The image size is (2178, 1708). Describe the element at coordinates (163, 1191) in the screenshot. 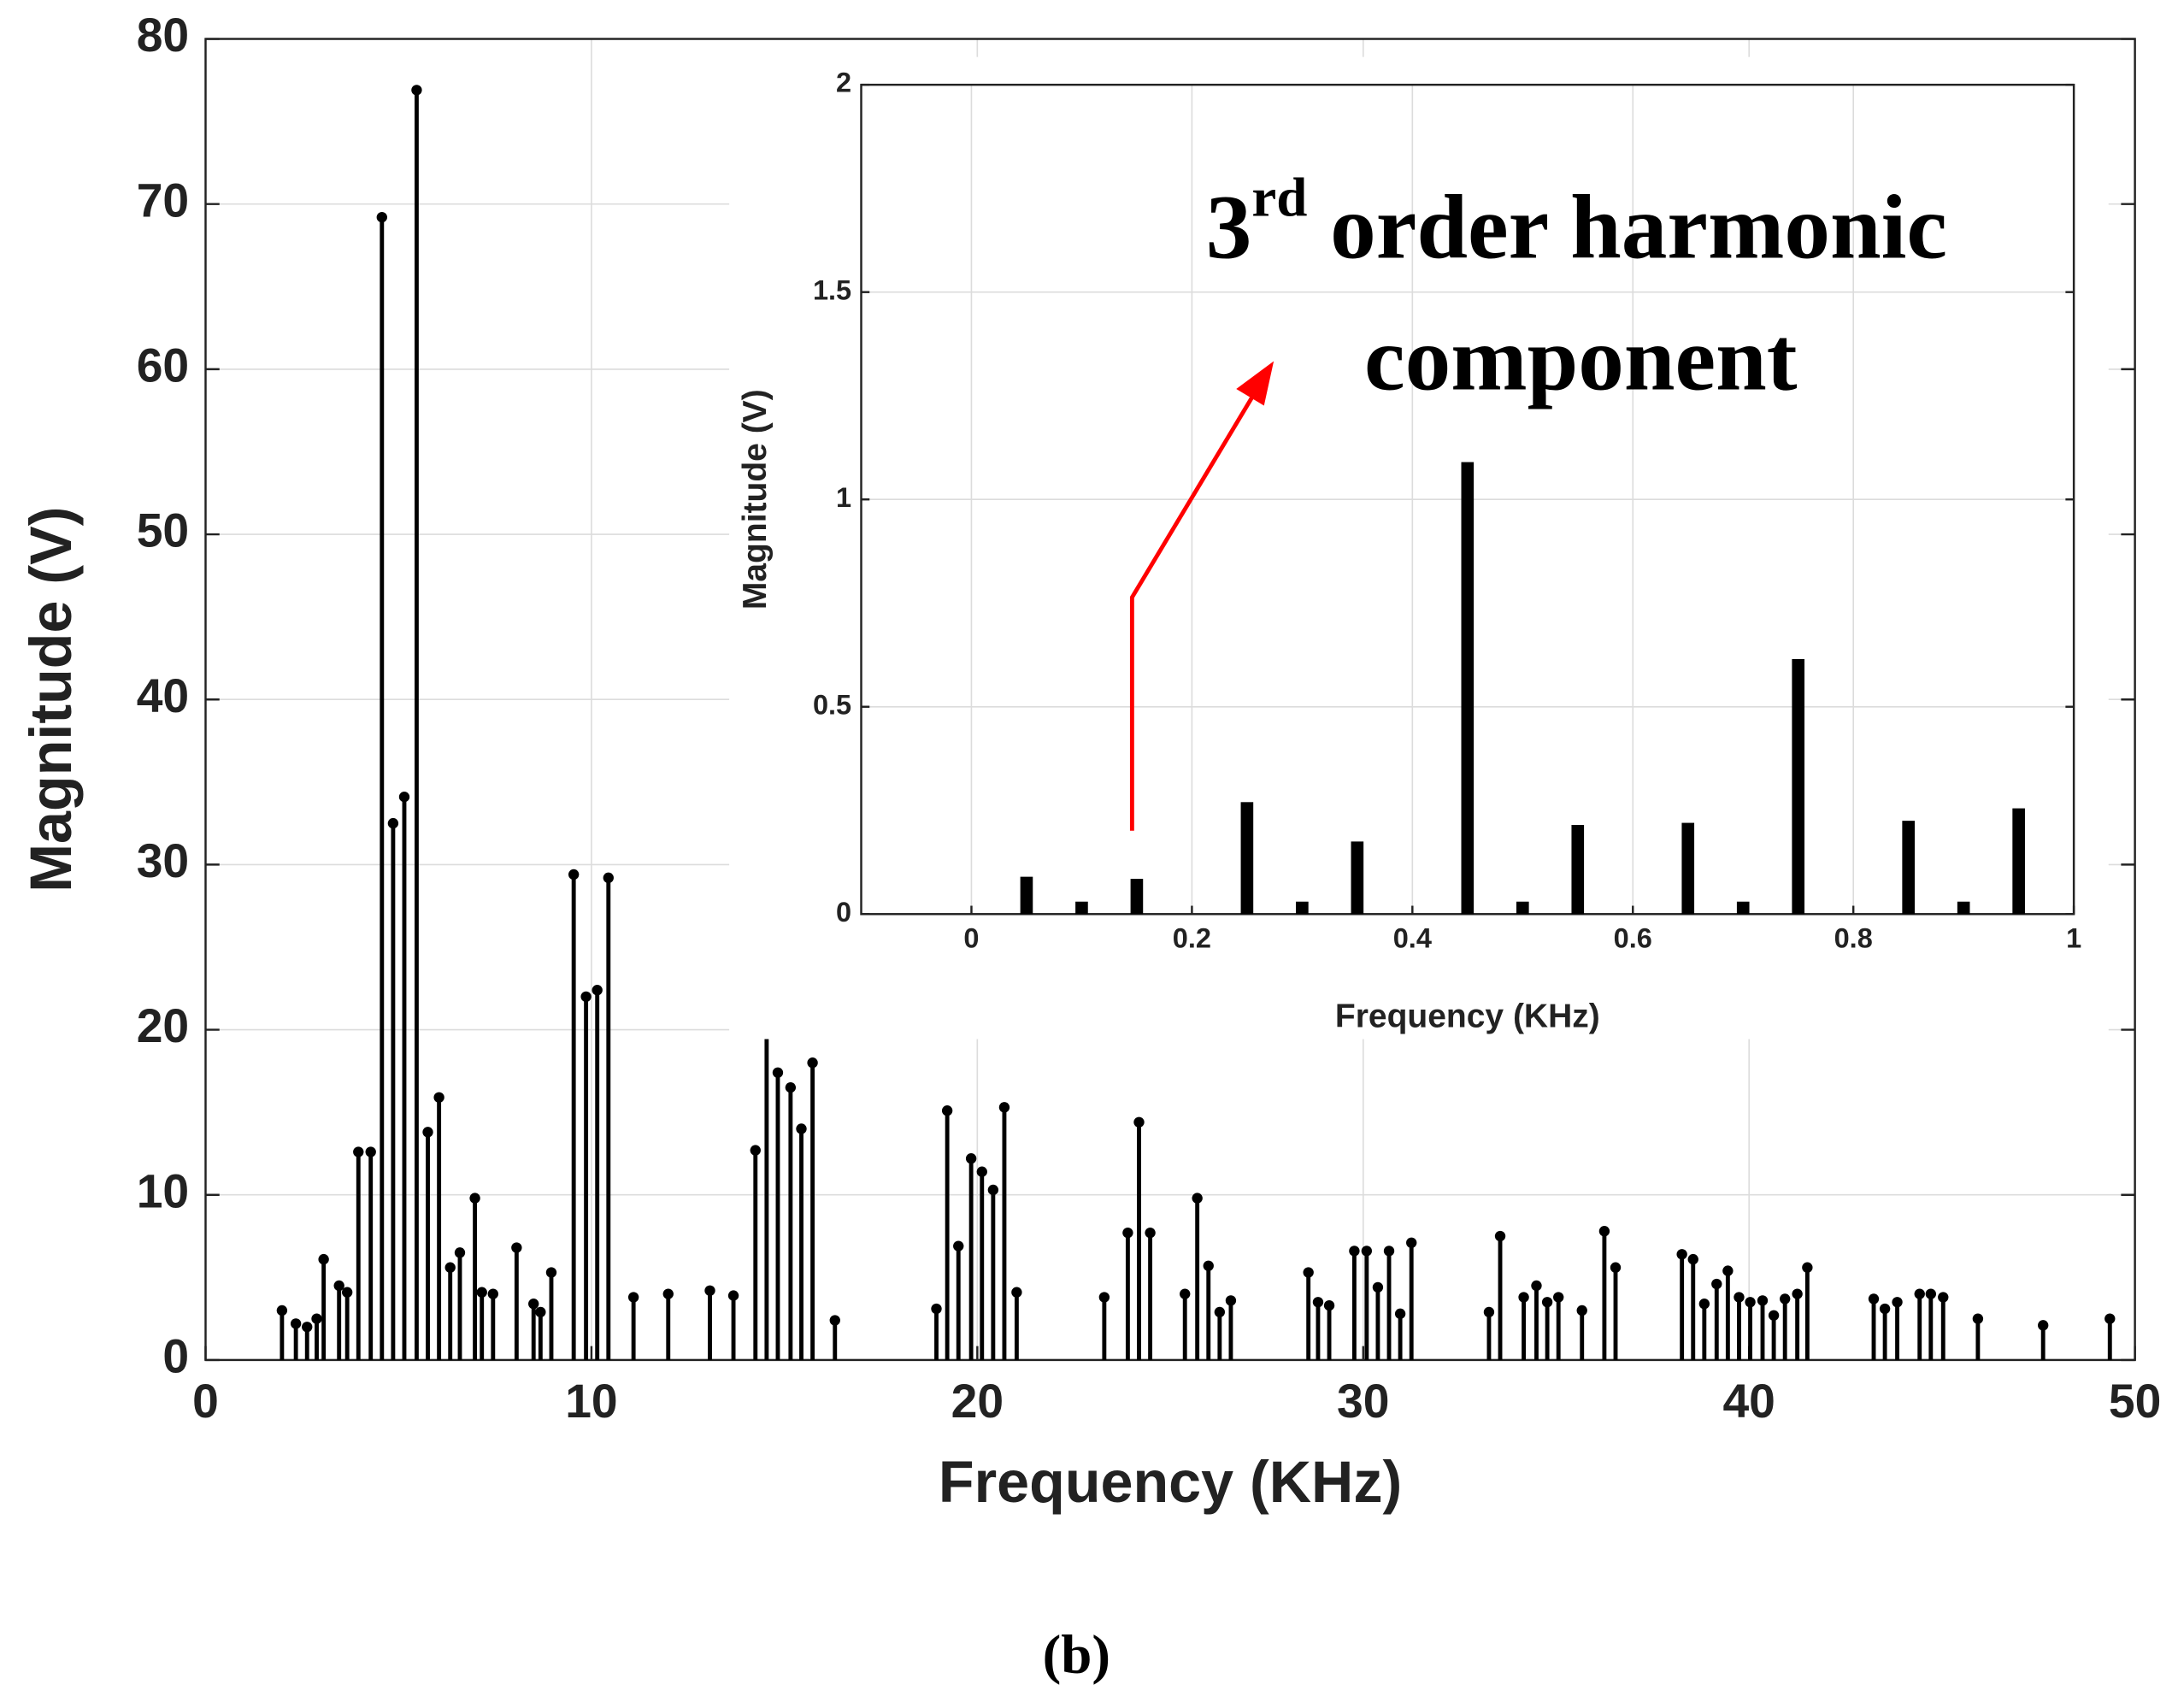

I see `y-tick-label: 10` at that location.